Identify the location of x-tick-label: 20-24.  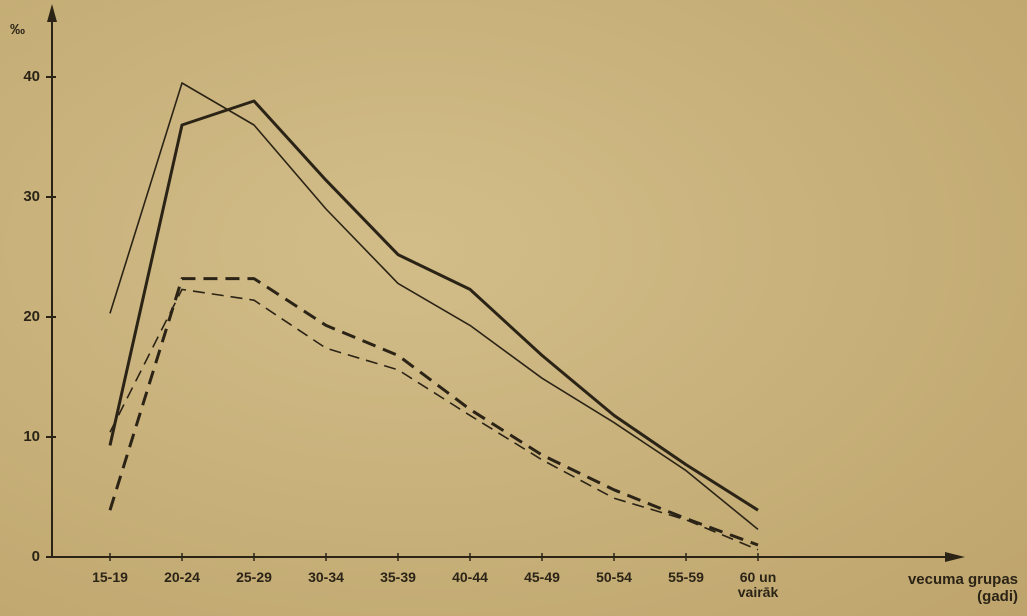
(182, 577).